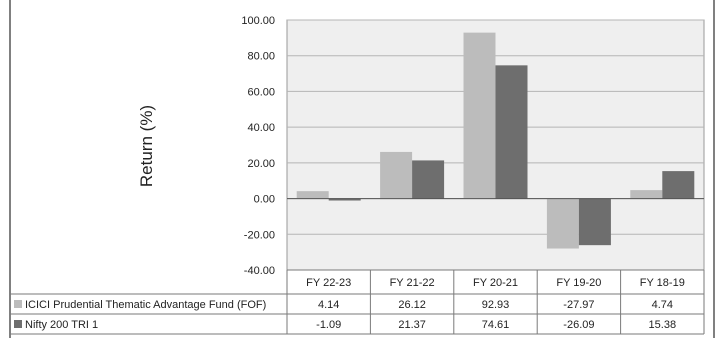  I want to click on data-label: 74.61, so click(496, 325).